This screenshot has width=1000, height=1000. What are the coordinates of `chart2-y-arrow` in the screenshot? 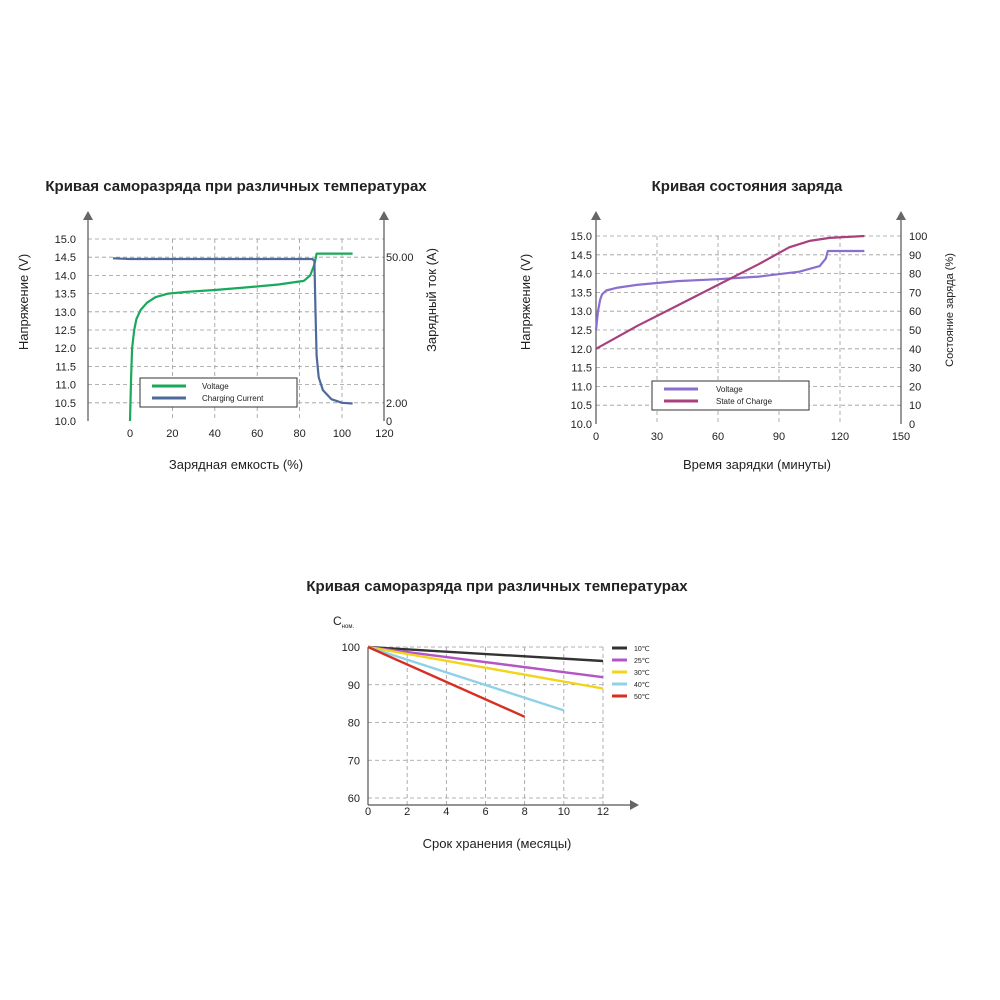 It's located at (596, 215).